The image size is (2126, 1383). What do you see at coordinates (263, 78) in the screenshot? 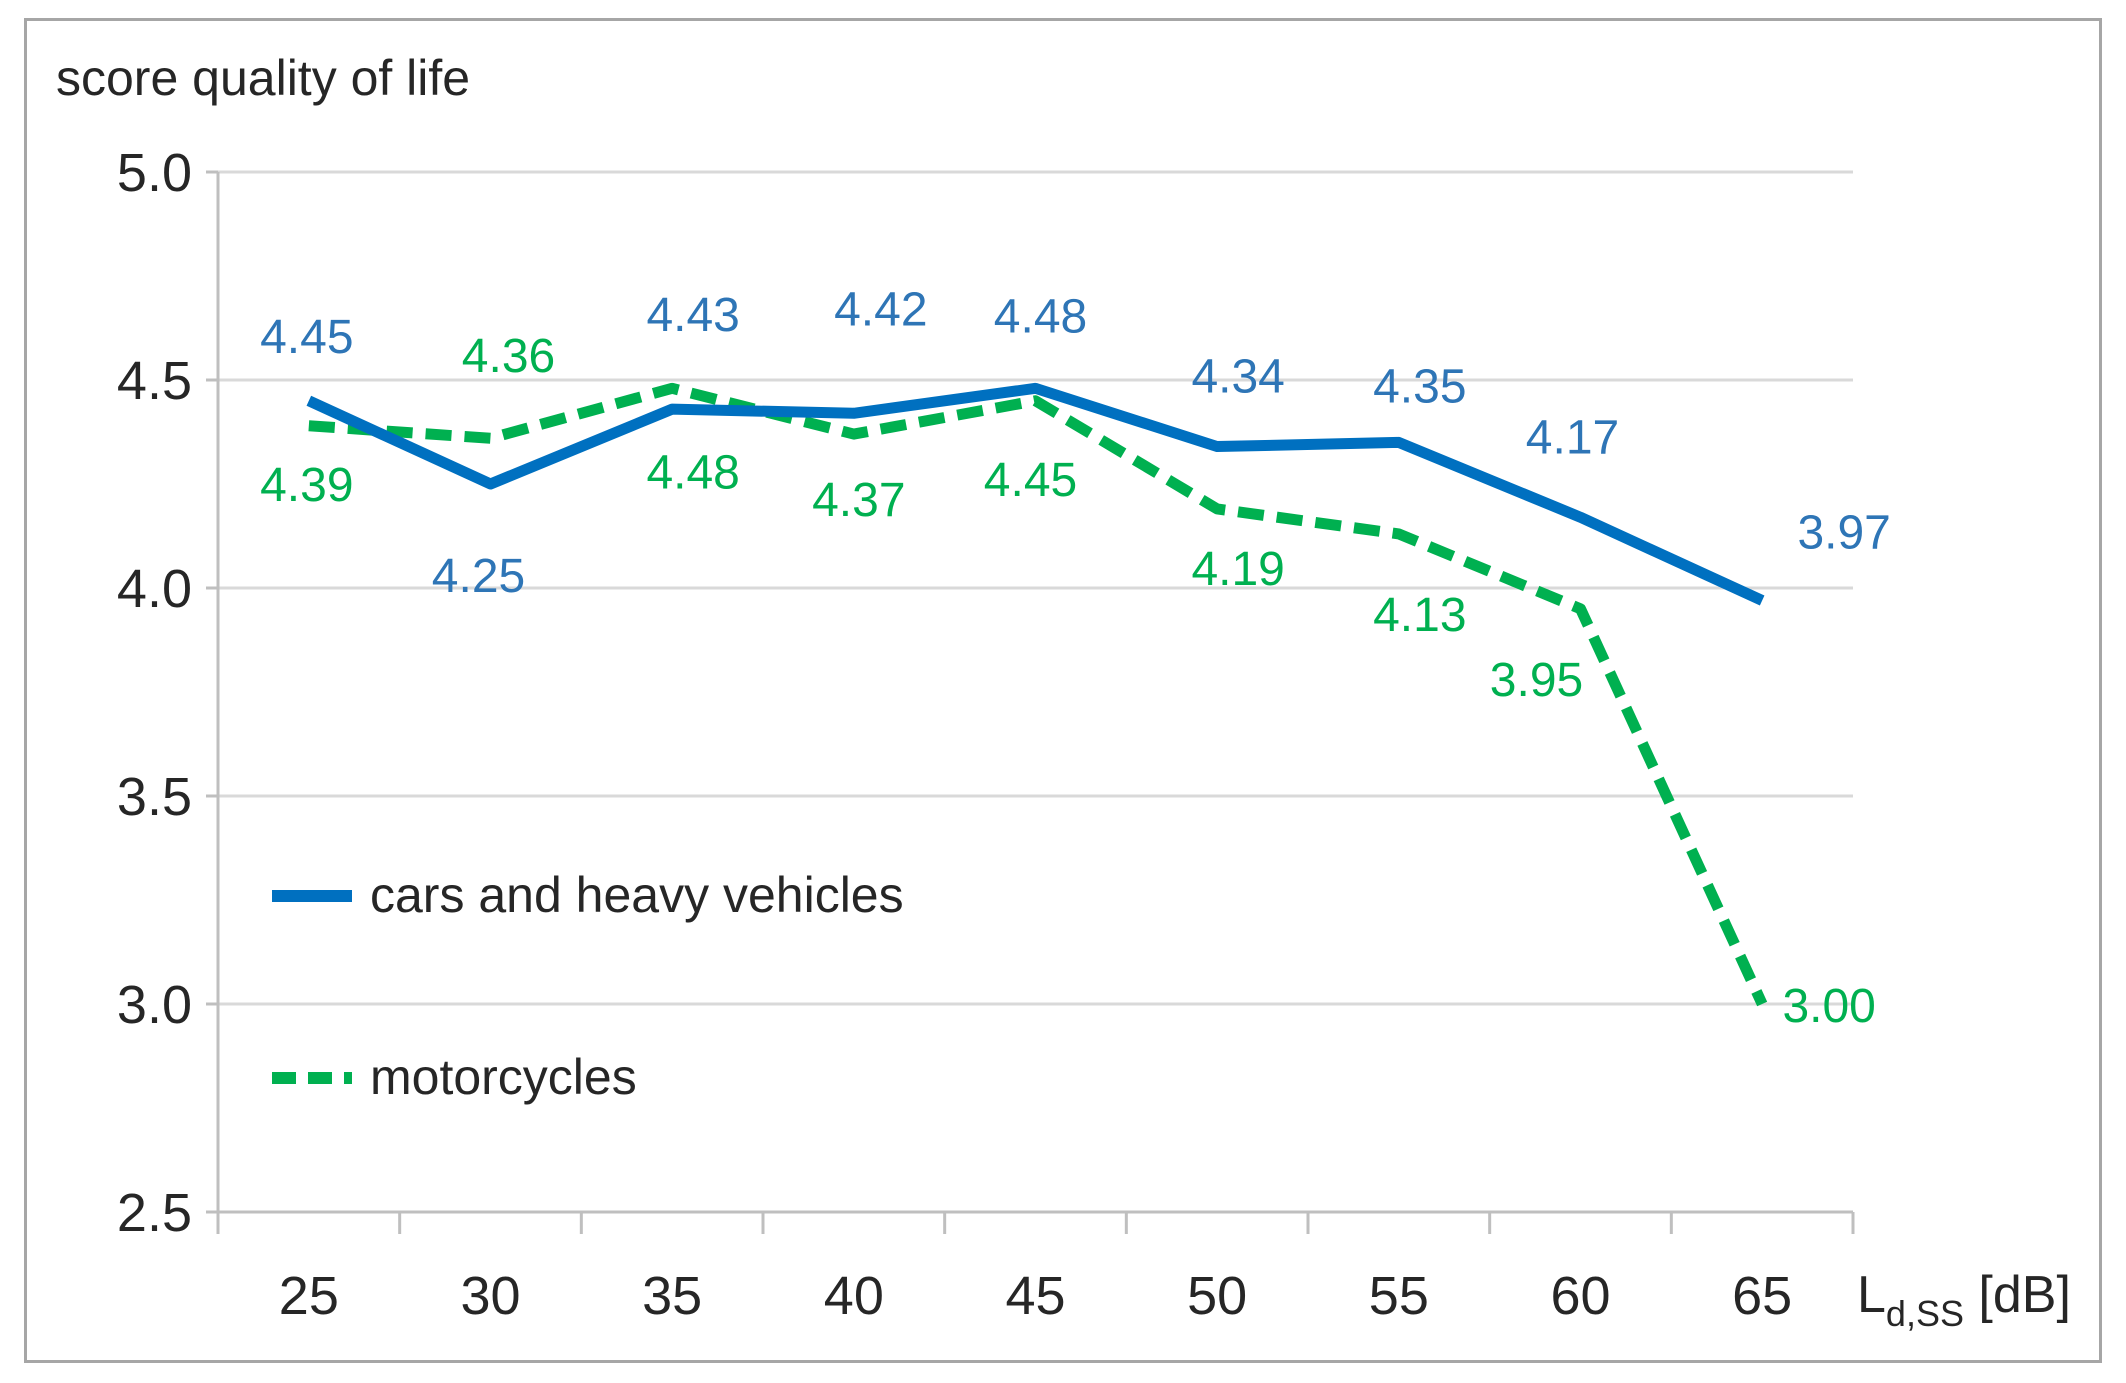
I see `y-axis-title: score quality of life` at bounding box center [263, 78].